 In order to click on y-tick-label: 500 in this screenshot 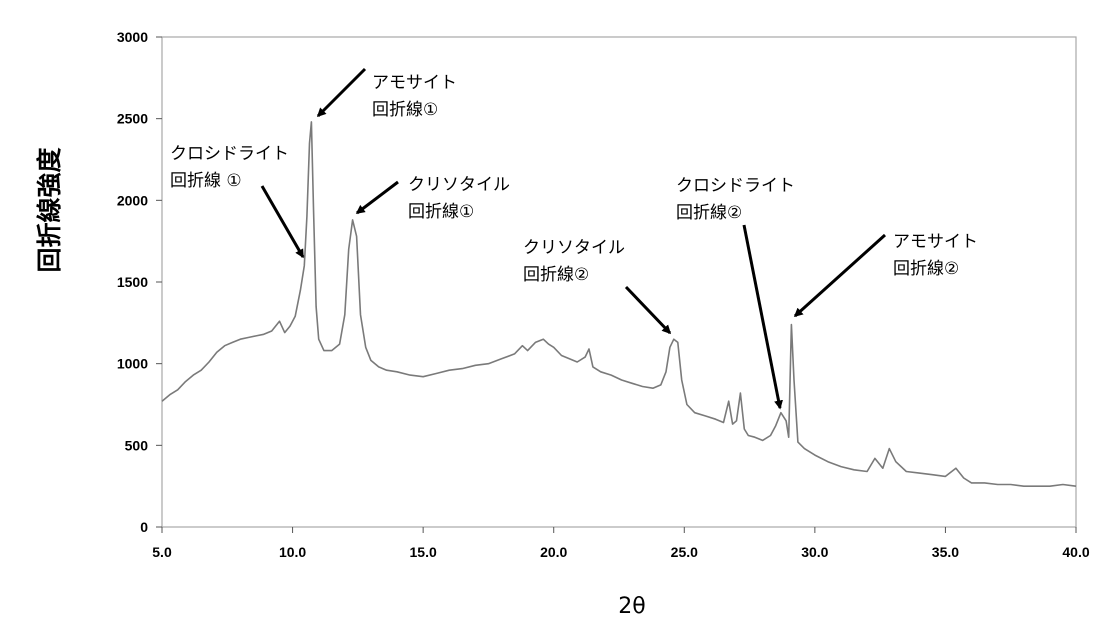, I will do `click(137, 445)`.